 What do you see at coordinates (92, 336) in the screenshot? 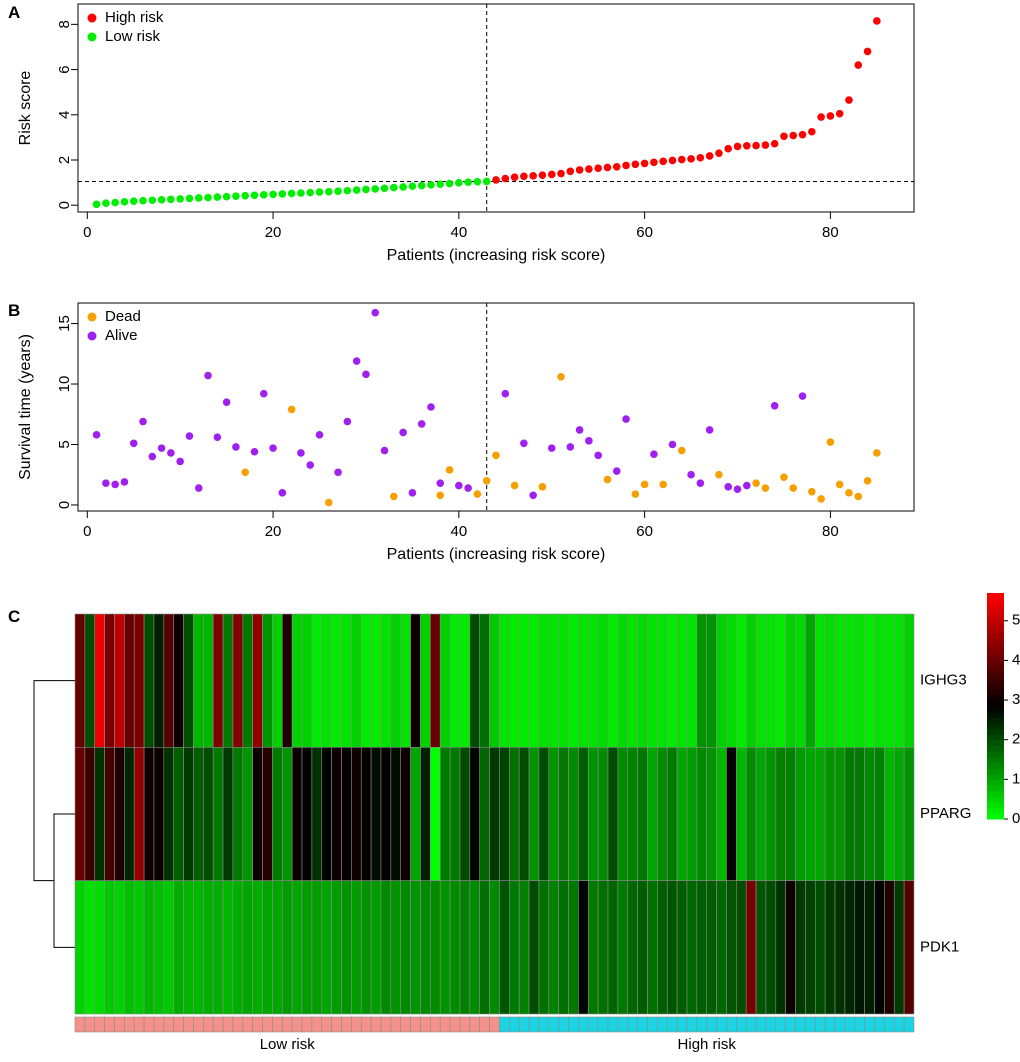
I see `survival-legend-marker-alive` at bounding box center [92, 336].